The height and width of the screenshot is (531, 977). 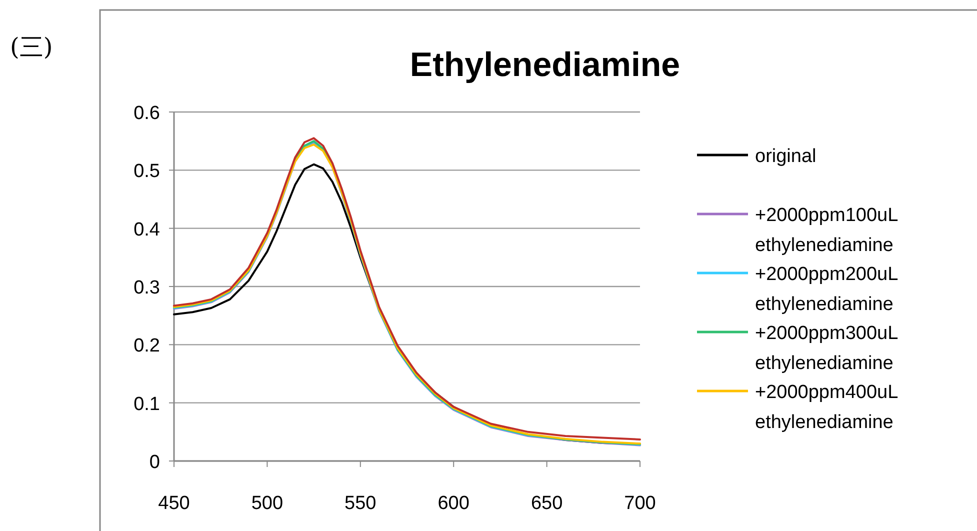 I want to click on y-tick-label: 0.6, so click(x=147, y=113).